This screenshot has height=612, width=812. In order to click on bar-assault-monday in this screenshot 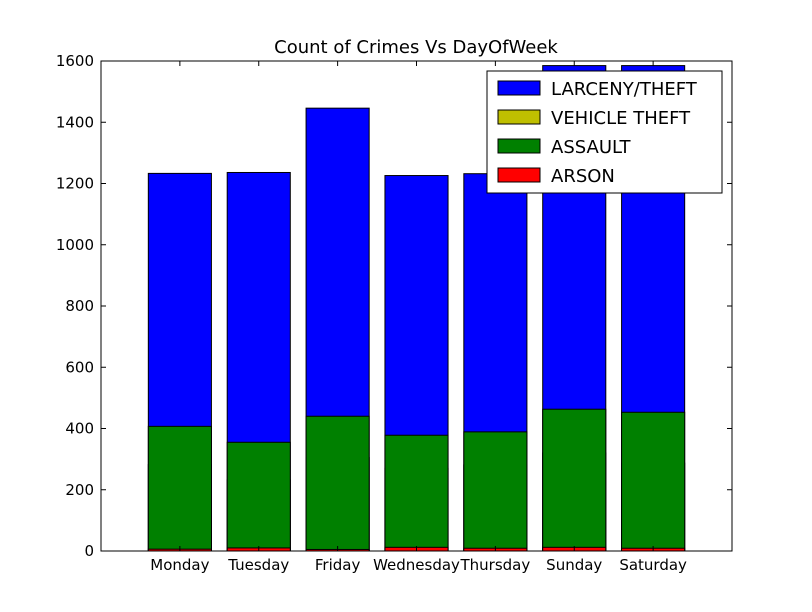, I will do `click(179, 488)`.